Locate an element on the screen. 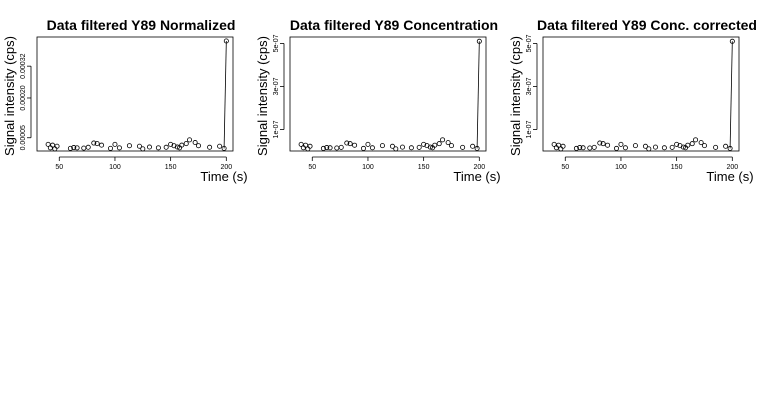 Image resolution: width=760 pixels, height=400 pixels. y-tick-label: 3e-07 is located at coordinates (529, 86).